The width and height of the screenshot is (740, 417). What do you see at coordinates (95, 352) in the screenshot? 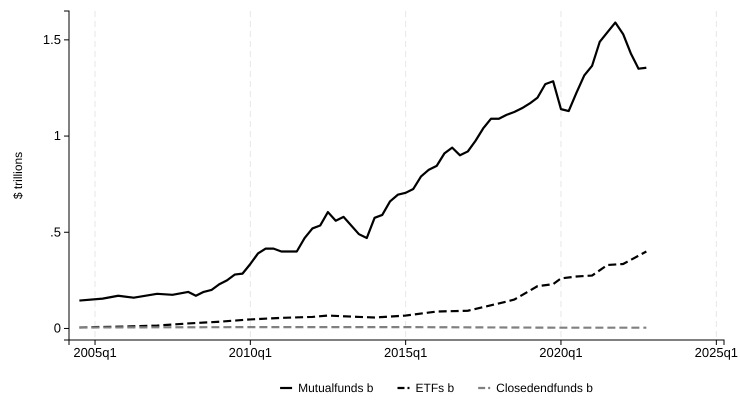
I see `x-tick-label: 2005q1` at bounding box center [95, 352].